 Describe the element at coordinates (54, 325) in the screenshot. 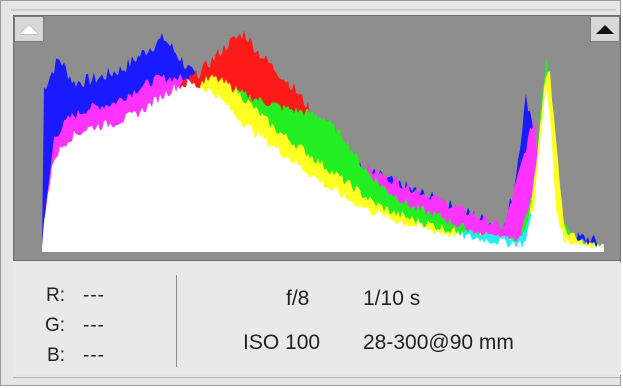

I see `green-label: G:` at that location.